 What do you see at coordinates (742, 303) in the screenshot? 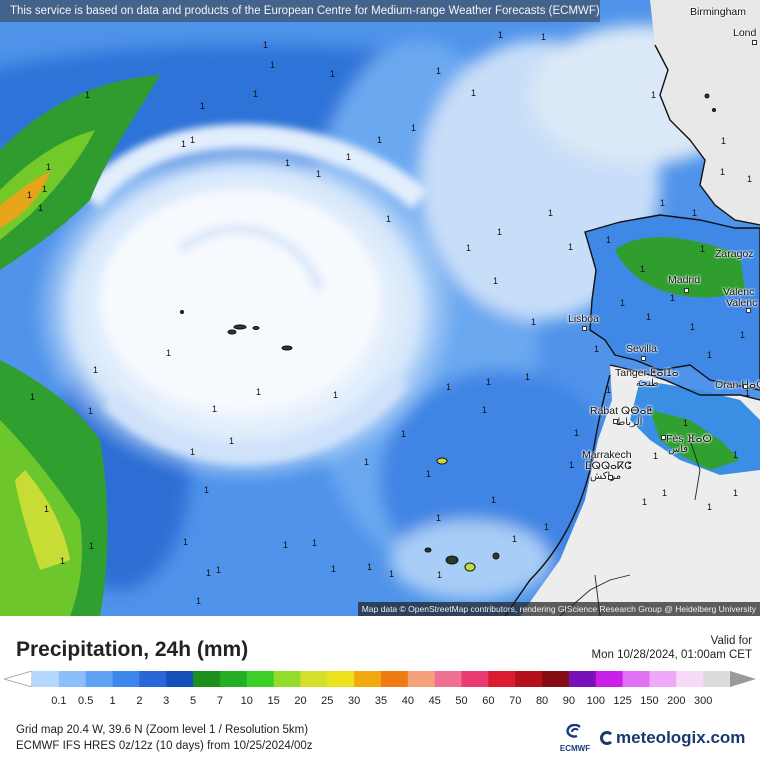
I see `city-label-valencia-2: Valenc` at bounding box center [742, 303].